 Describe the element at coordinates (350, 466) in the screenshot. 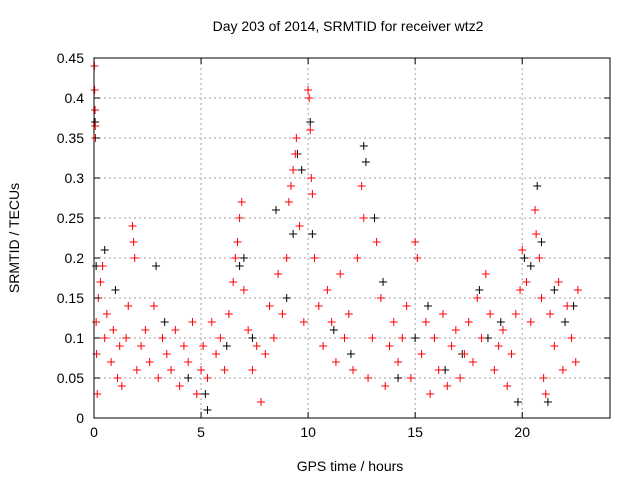

I see `x-axis-label: GPS time / hours` at that location.